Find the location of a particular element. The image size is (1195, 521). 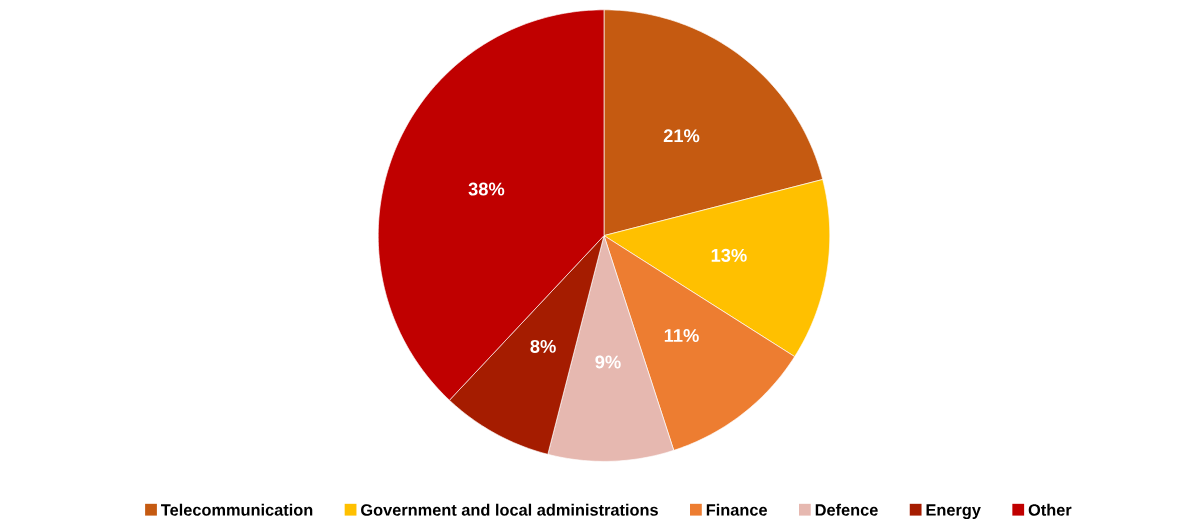

data-label: 11% is located at coordinates (681, 335).